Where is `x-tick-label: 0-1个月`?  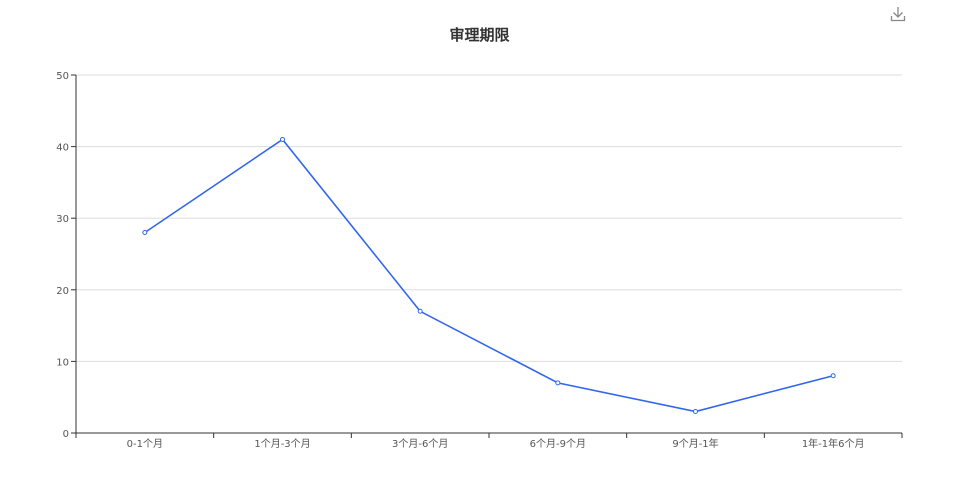 x-tick-label: 0-1个月 is located at coordinates (145, 444).